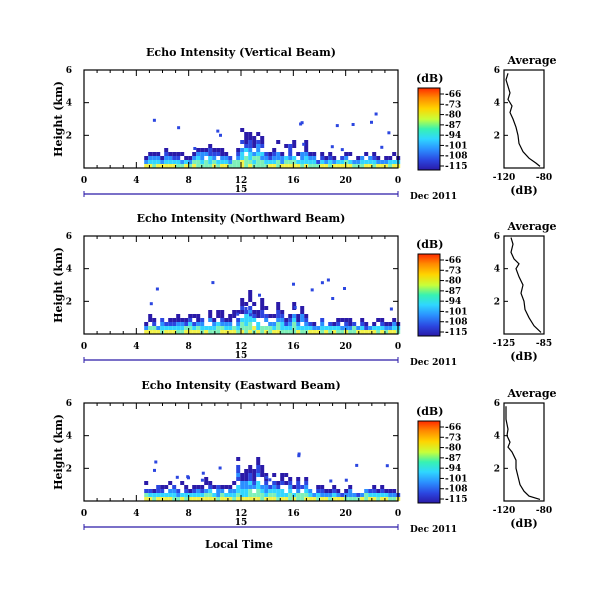  Describe the element at coordinates (497, 404) in the screenshot. I see `profile-y-tick-label: 6` at that location.